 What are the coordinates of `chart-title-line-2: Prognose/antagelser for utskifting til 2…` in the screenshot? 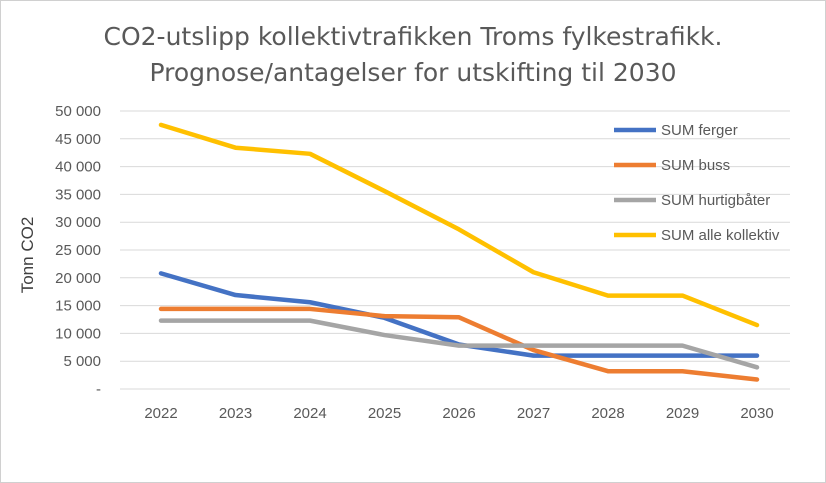 It's located at (413, 72).